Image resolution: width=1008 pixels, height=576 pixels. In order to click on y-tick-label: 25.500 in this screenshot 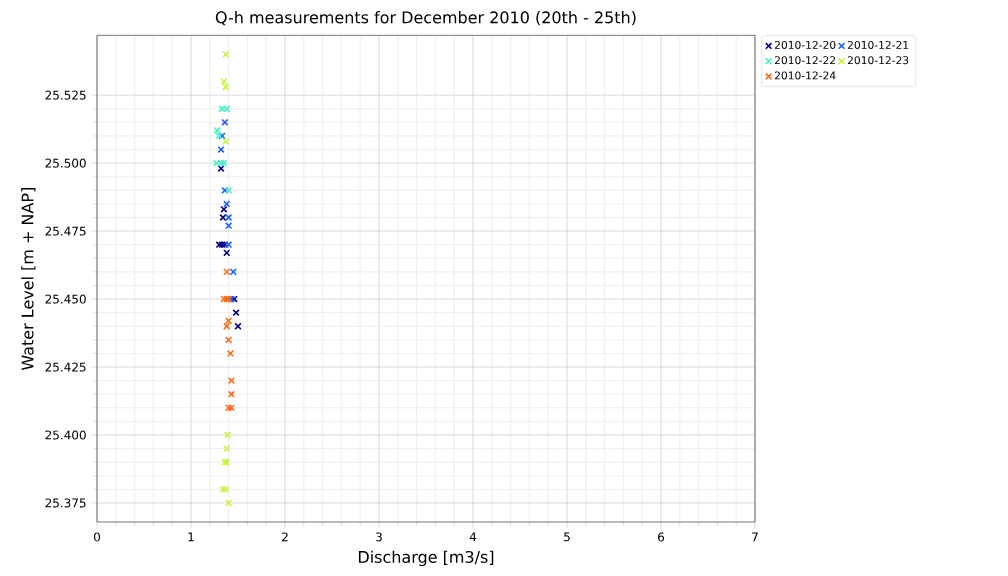, I will do `click(65, 163)`.